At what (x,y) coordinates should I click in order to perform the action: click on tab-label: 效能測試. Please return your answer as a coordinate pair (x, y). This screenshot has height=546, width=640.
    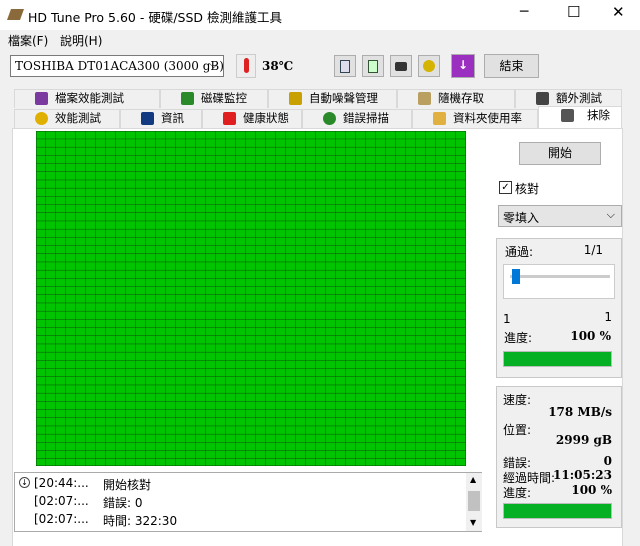
    Looking at the image, I should click on (78, 118).